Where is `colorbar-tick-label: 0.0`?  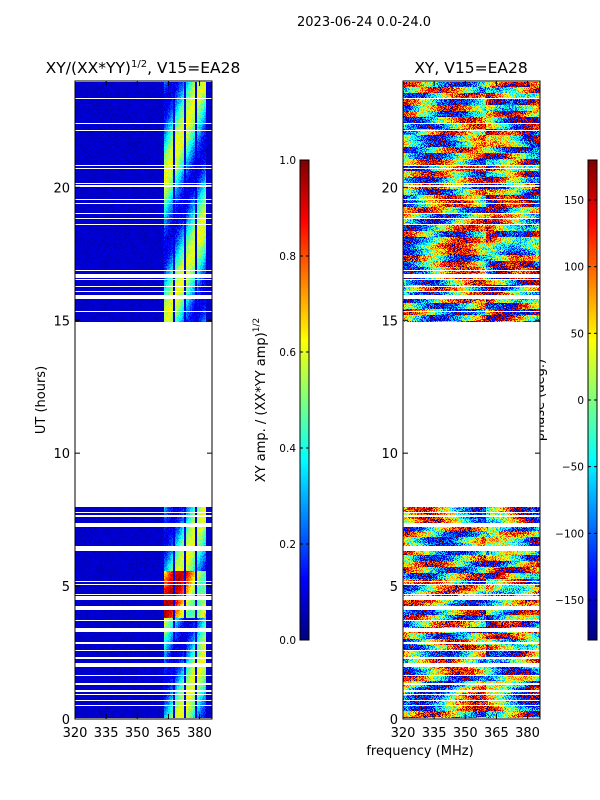 colorbar-tick-label: 0.0 is located at coordinates (287, 641).